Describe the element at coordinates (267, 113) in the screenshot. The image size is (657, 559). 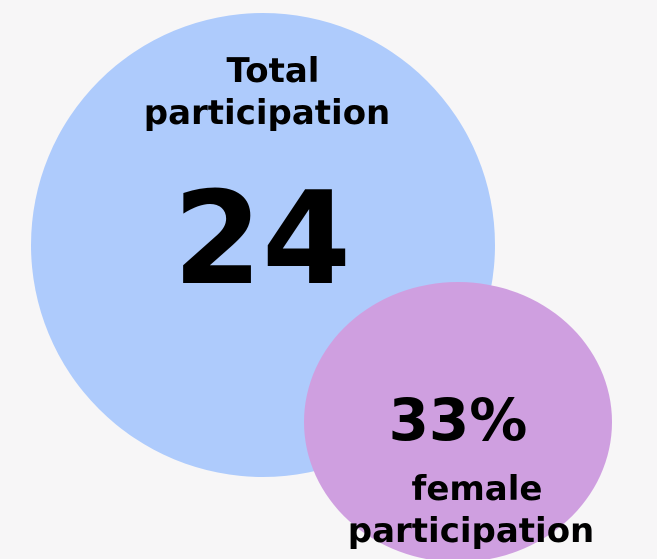
I see `total-label-line: participation` at that location.